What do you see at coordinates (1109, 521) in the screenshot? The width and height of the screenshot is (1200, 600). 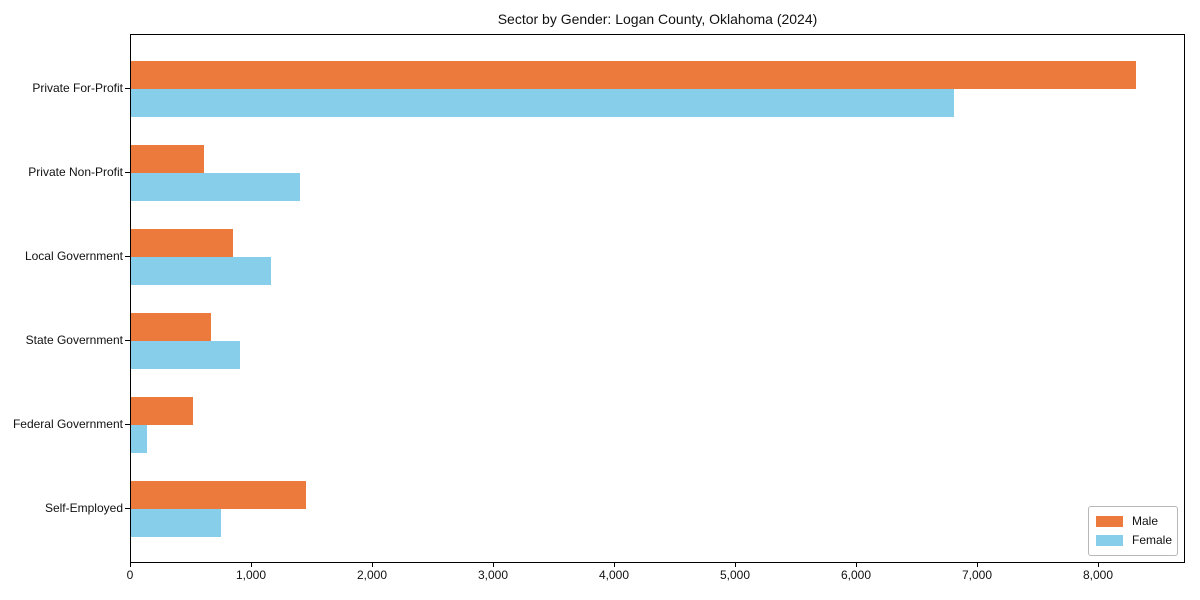 I see `legend-swatch-male` at bounding box center [1109, 521].